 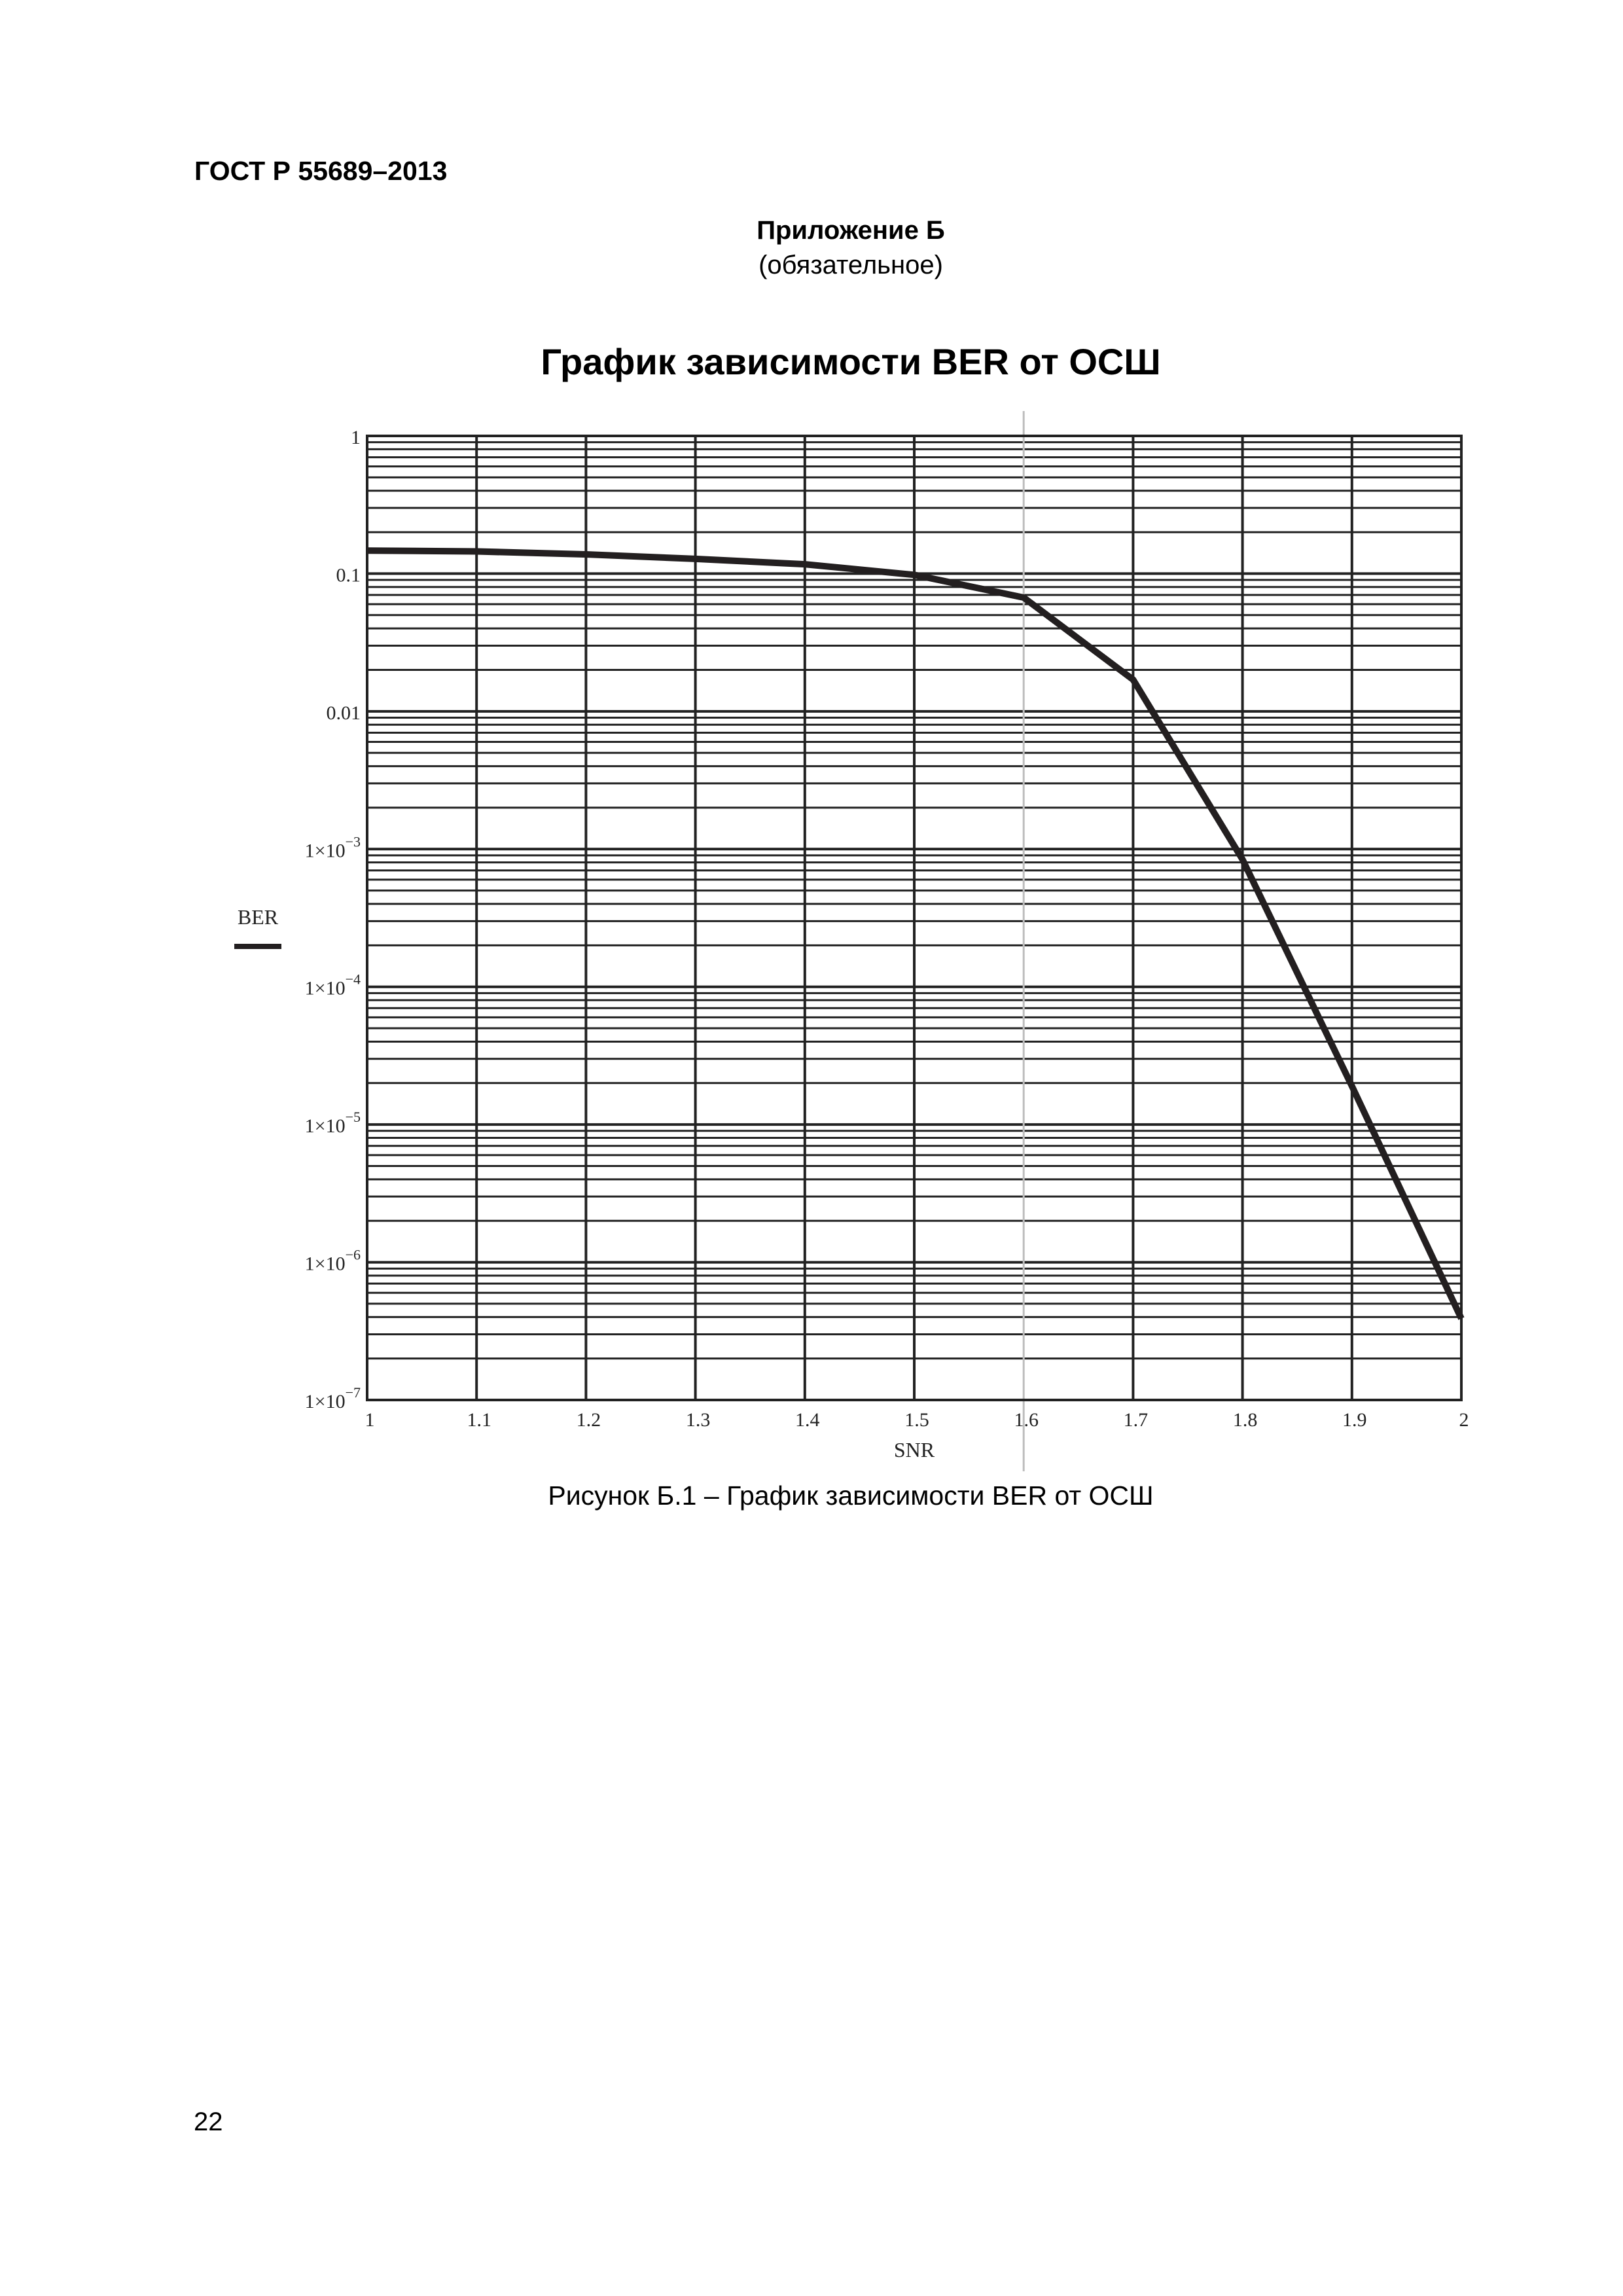 I want to click on x-tick-label: 1.2, so click(x=589, y=1420).